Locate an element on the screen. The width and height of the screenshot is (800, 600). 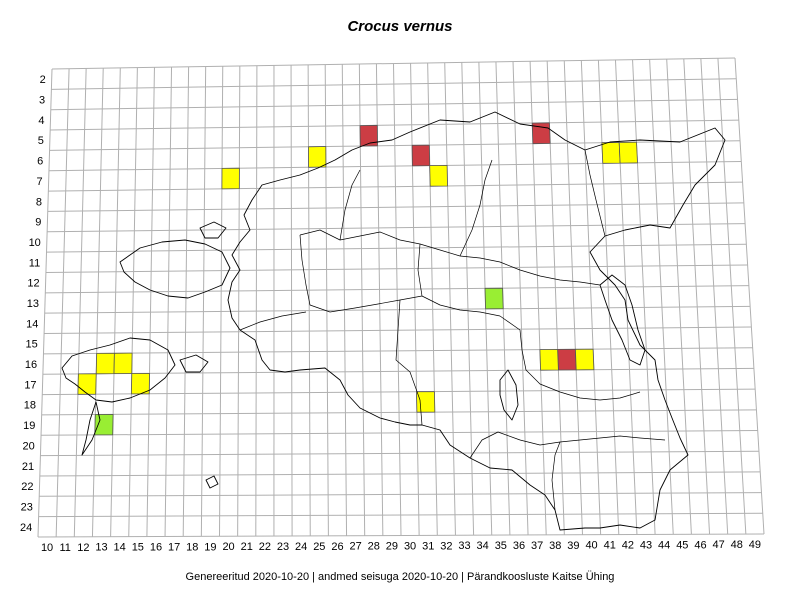
row-label: 9 is located at coordinates (38, 223).